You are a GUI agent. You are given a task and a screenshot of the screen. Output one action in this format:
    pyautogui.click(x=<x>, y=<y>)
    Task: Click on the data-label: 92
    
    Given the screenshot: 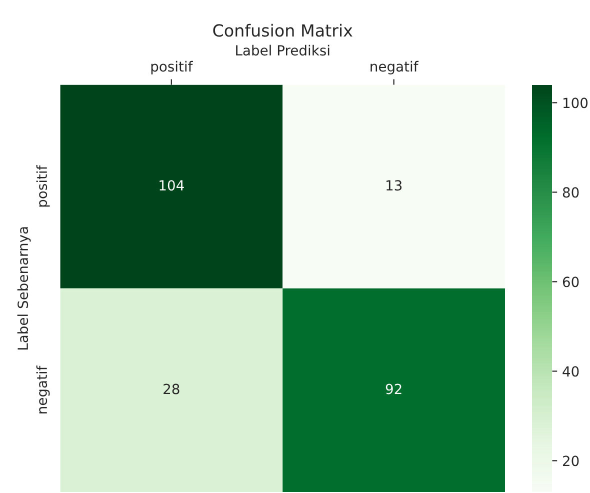 What is the action you would take?
    pyautogui.click(x=394, y=389)
    